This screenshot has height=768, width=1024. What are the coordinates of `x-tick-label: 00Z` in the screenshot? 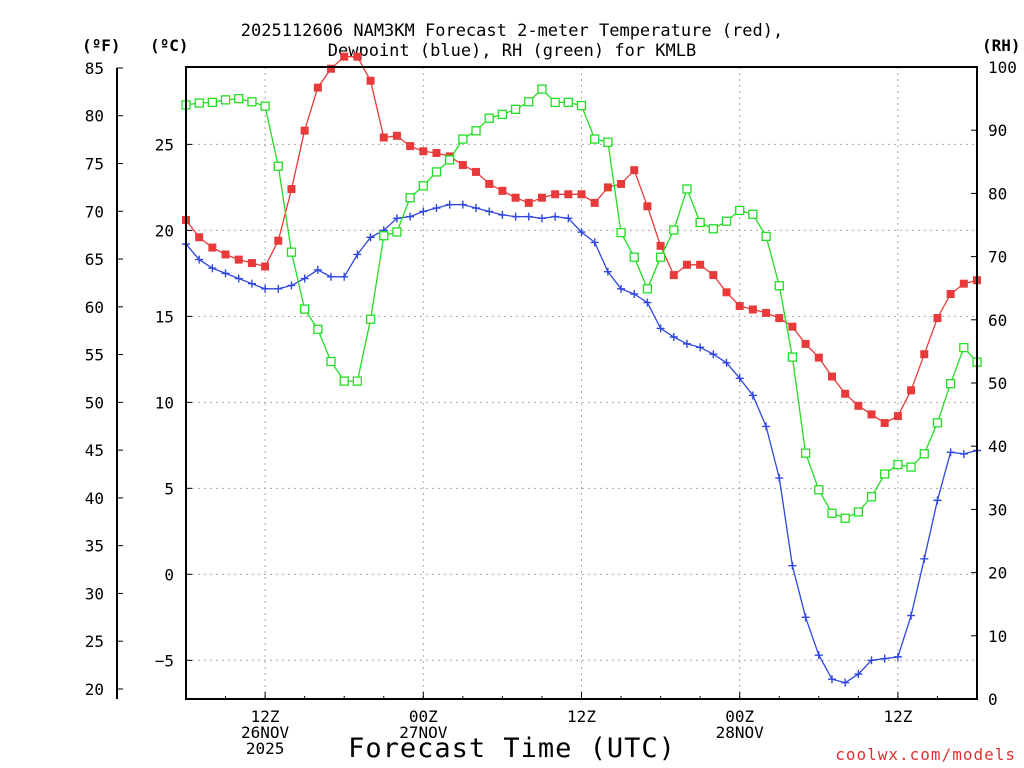 It's located at (423, 716).